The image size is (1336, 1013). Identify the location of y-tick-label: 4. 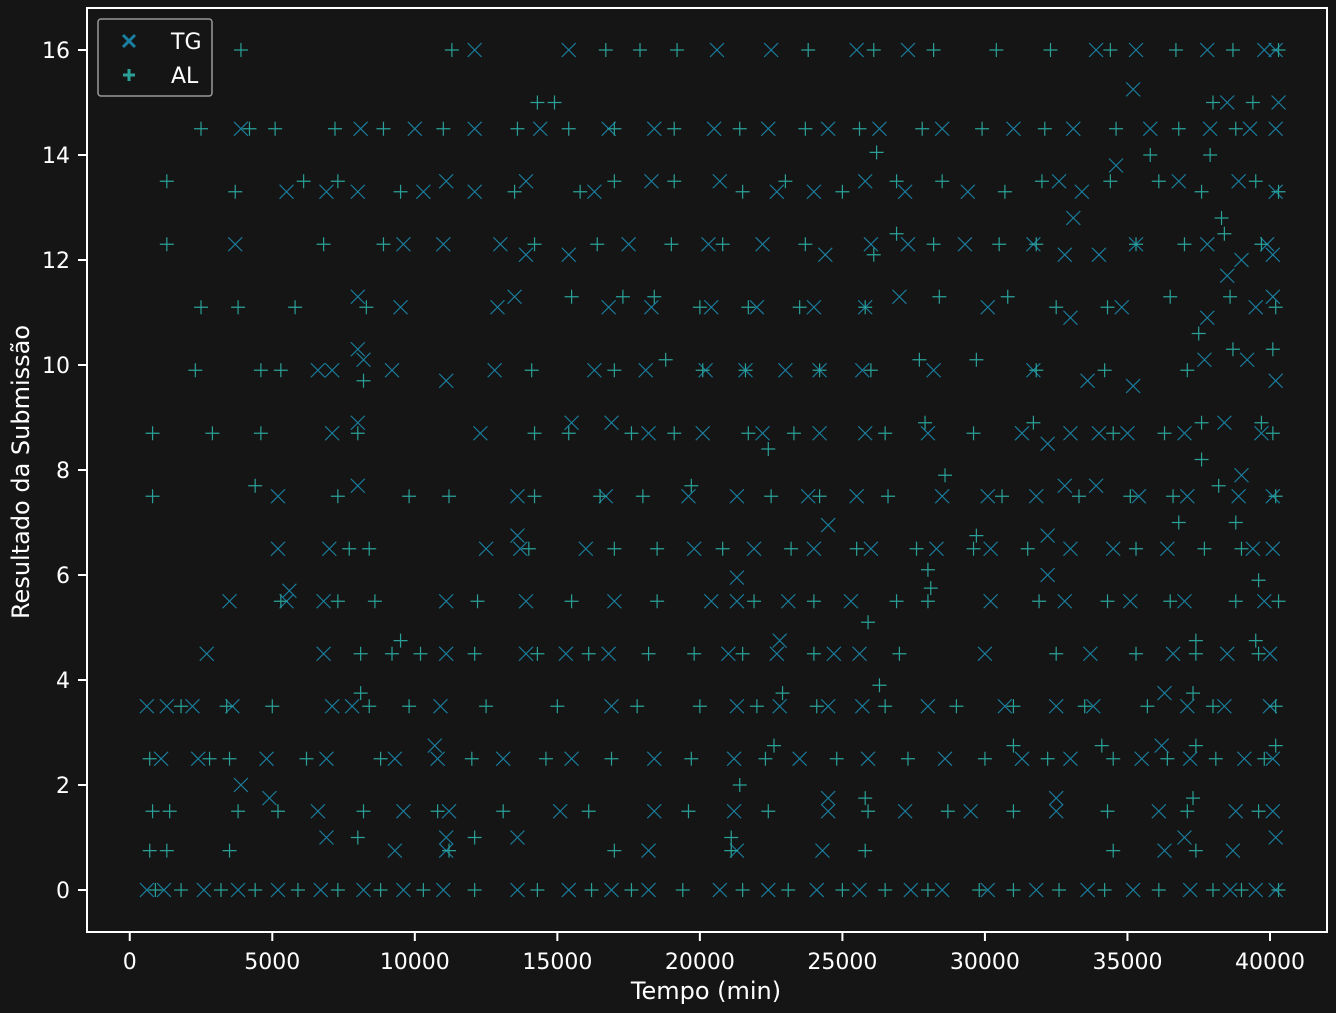
(63, 681).